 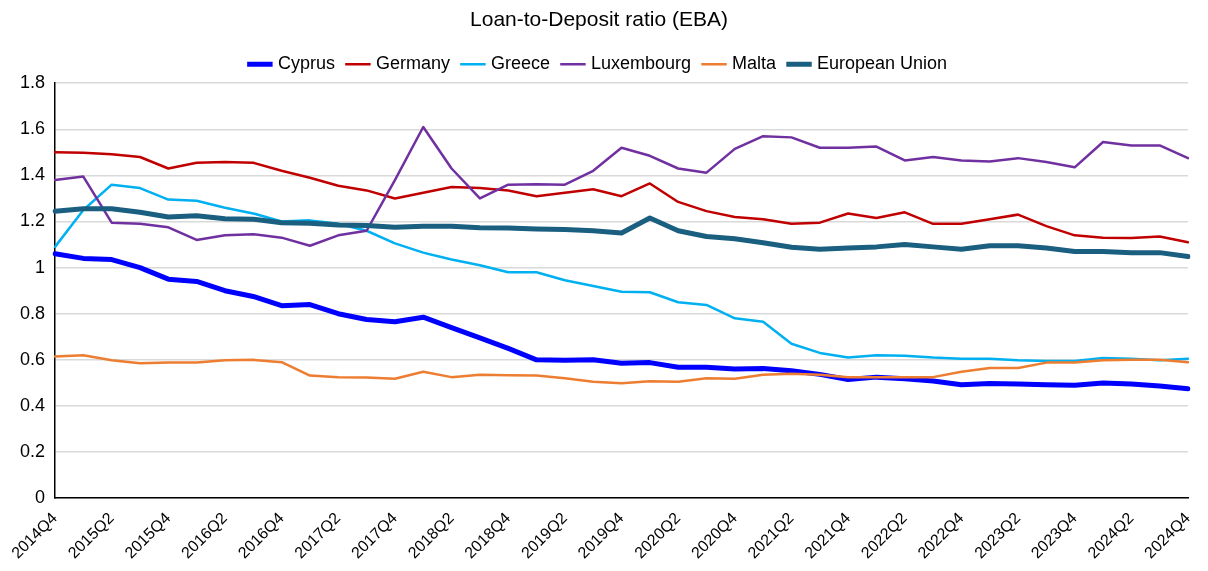 What do you see at coordinates (32, 312) in the screenshot?
I see `y-tick-label: 0.8` at bounding box center [32, 312].